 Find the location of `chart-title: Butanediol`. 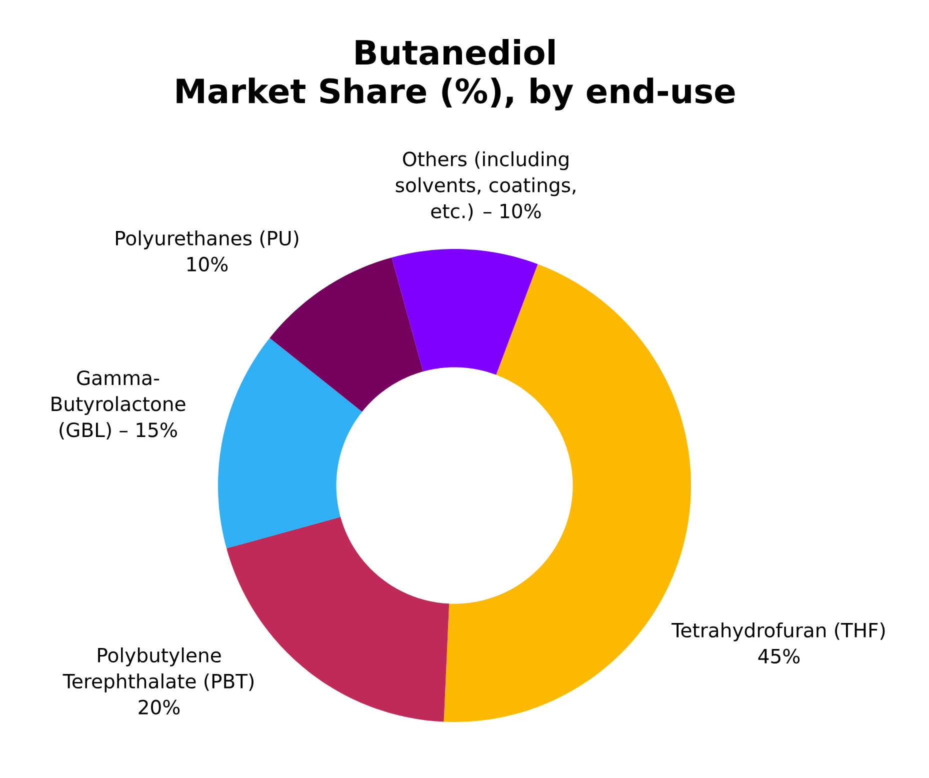

chart-title: Butanediol is located at coordinates (455, 52).